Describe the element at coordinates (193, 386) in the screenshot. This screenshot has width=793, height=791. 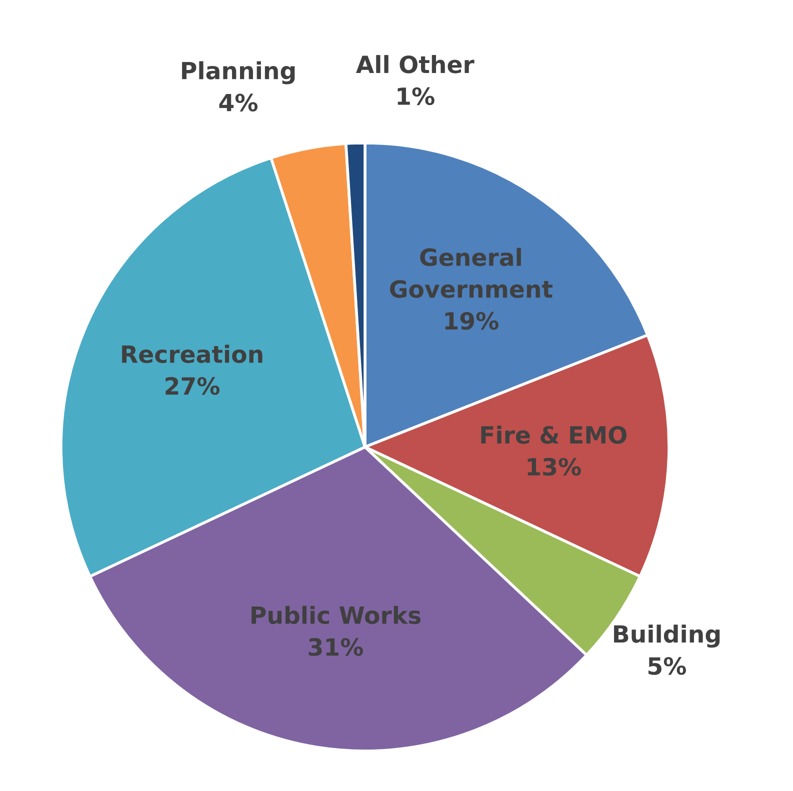
I see `data-label: 27%` at that location.